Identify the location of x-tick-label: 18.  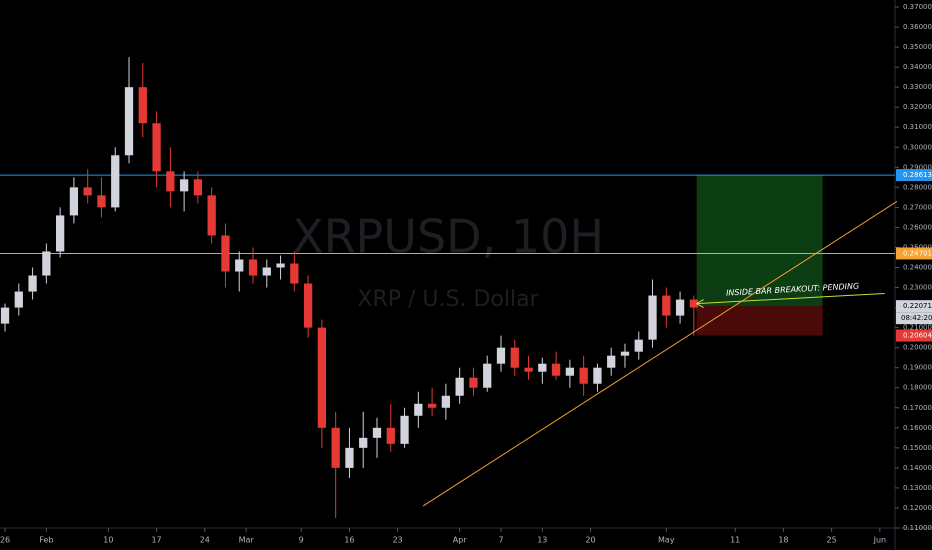
(783, 540).